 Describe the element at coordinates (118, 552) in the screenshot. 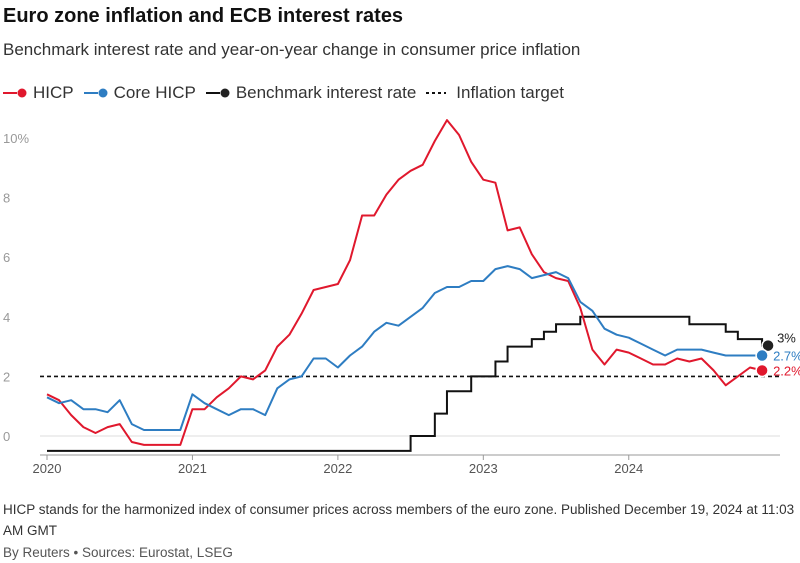

I see `chart-credit: By Reuters • Sources: Eurostat, LSEG` at that location.